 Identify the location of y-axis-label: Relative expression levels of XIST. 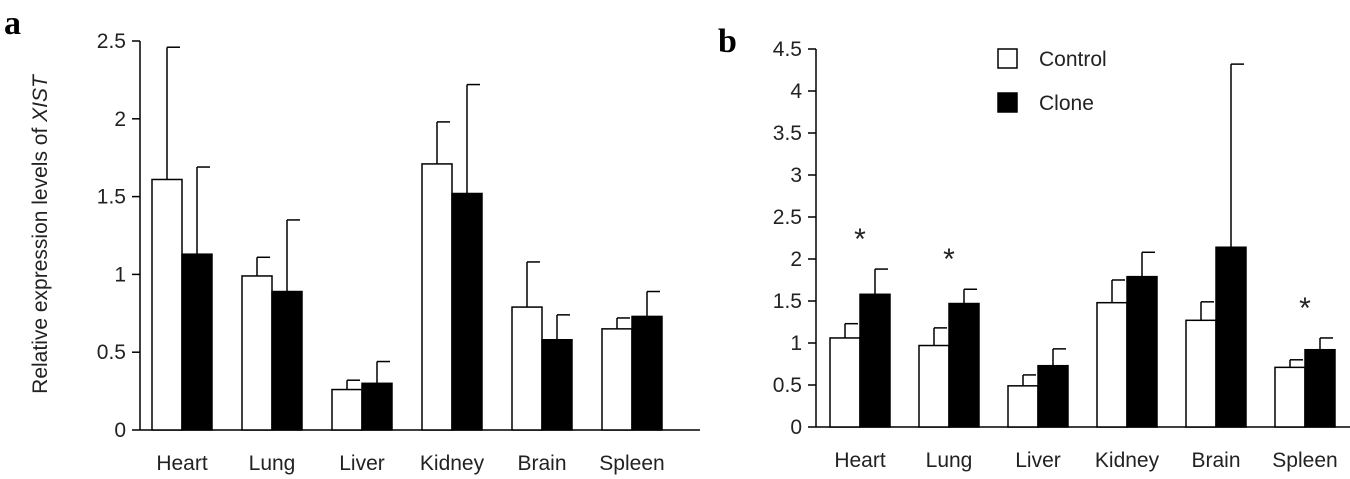
(40, 233).